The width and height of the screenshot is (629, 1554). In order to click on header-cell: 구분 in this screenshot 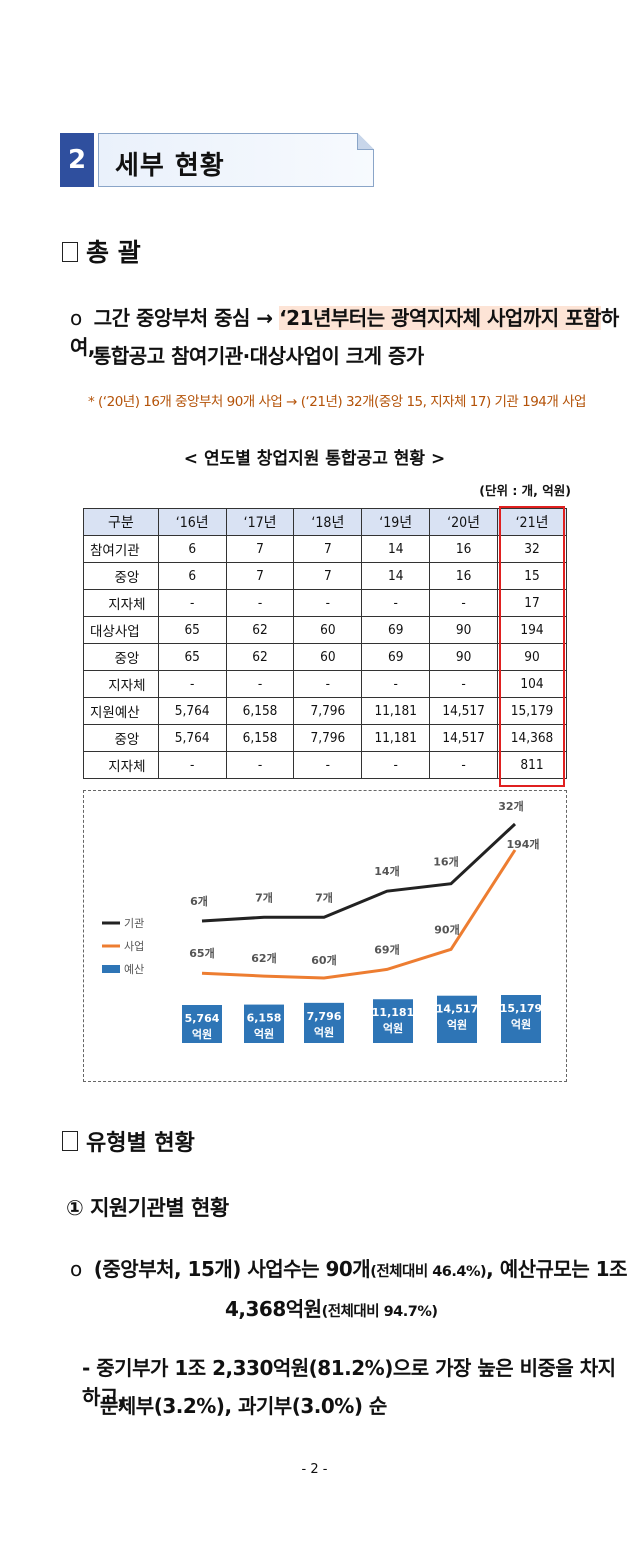, I will do `click(121, 522)`.